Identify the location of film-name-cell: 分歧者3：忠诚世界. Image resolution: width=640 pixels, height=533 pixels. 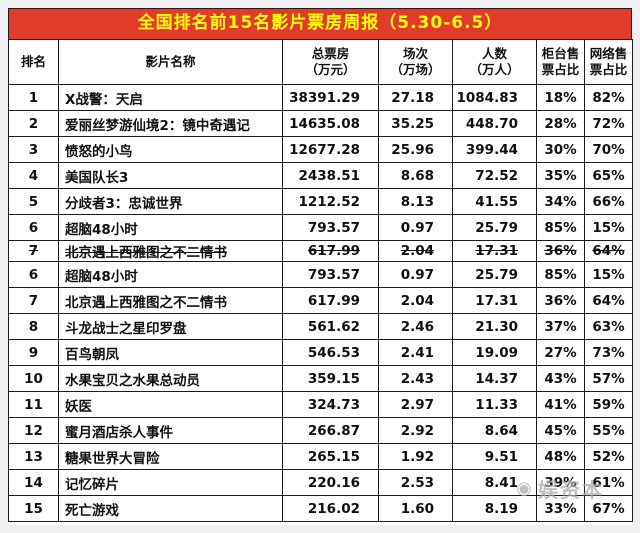
(170, 201).